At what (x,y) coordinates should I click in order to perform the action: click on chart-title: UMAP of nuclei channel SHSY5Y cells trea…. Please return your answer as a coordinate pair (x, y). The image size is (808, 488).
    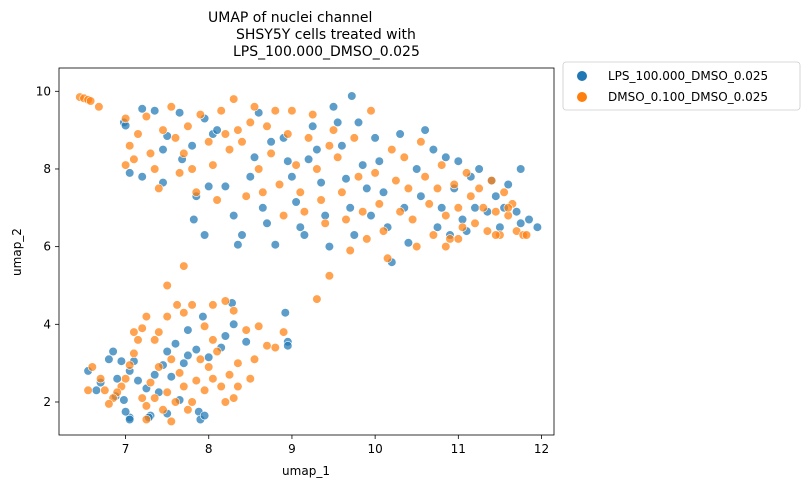
    Looking at the image, I should click on (314, 35).